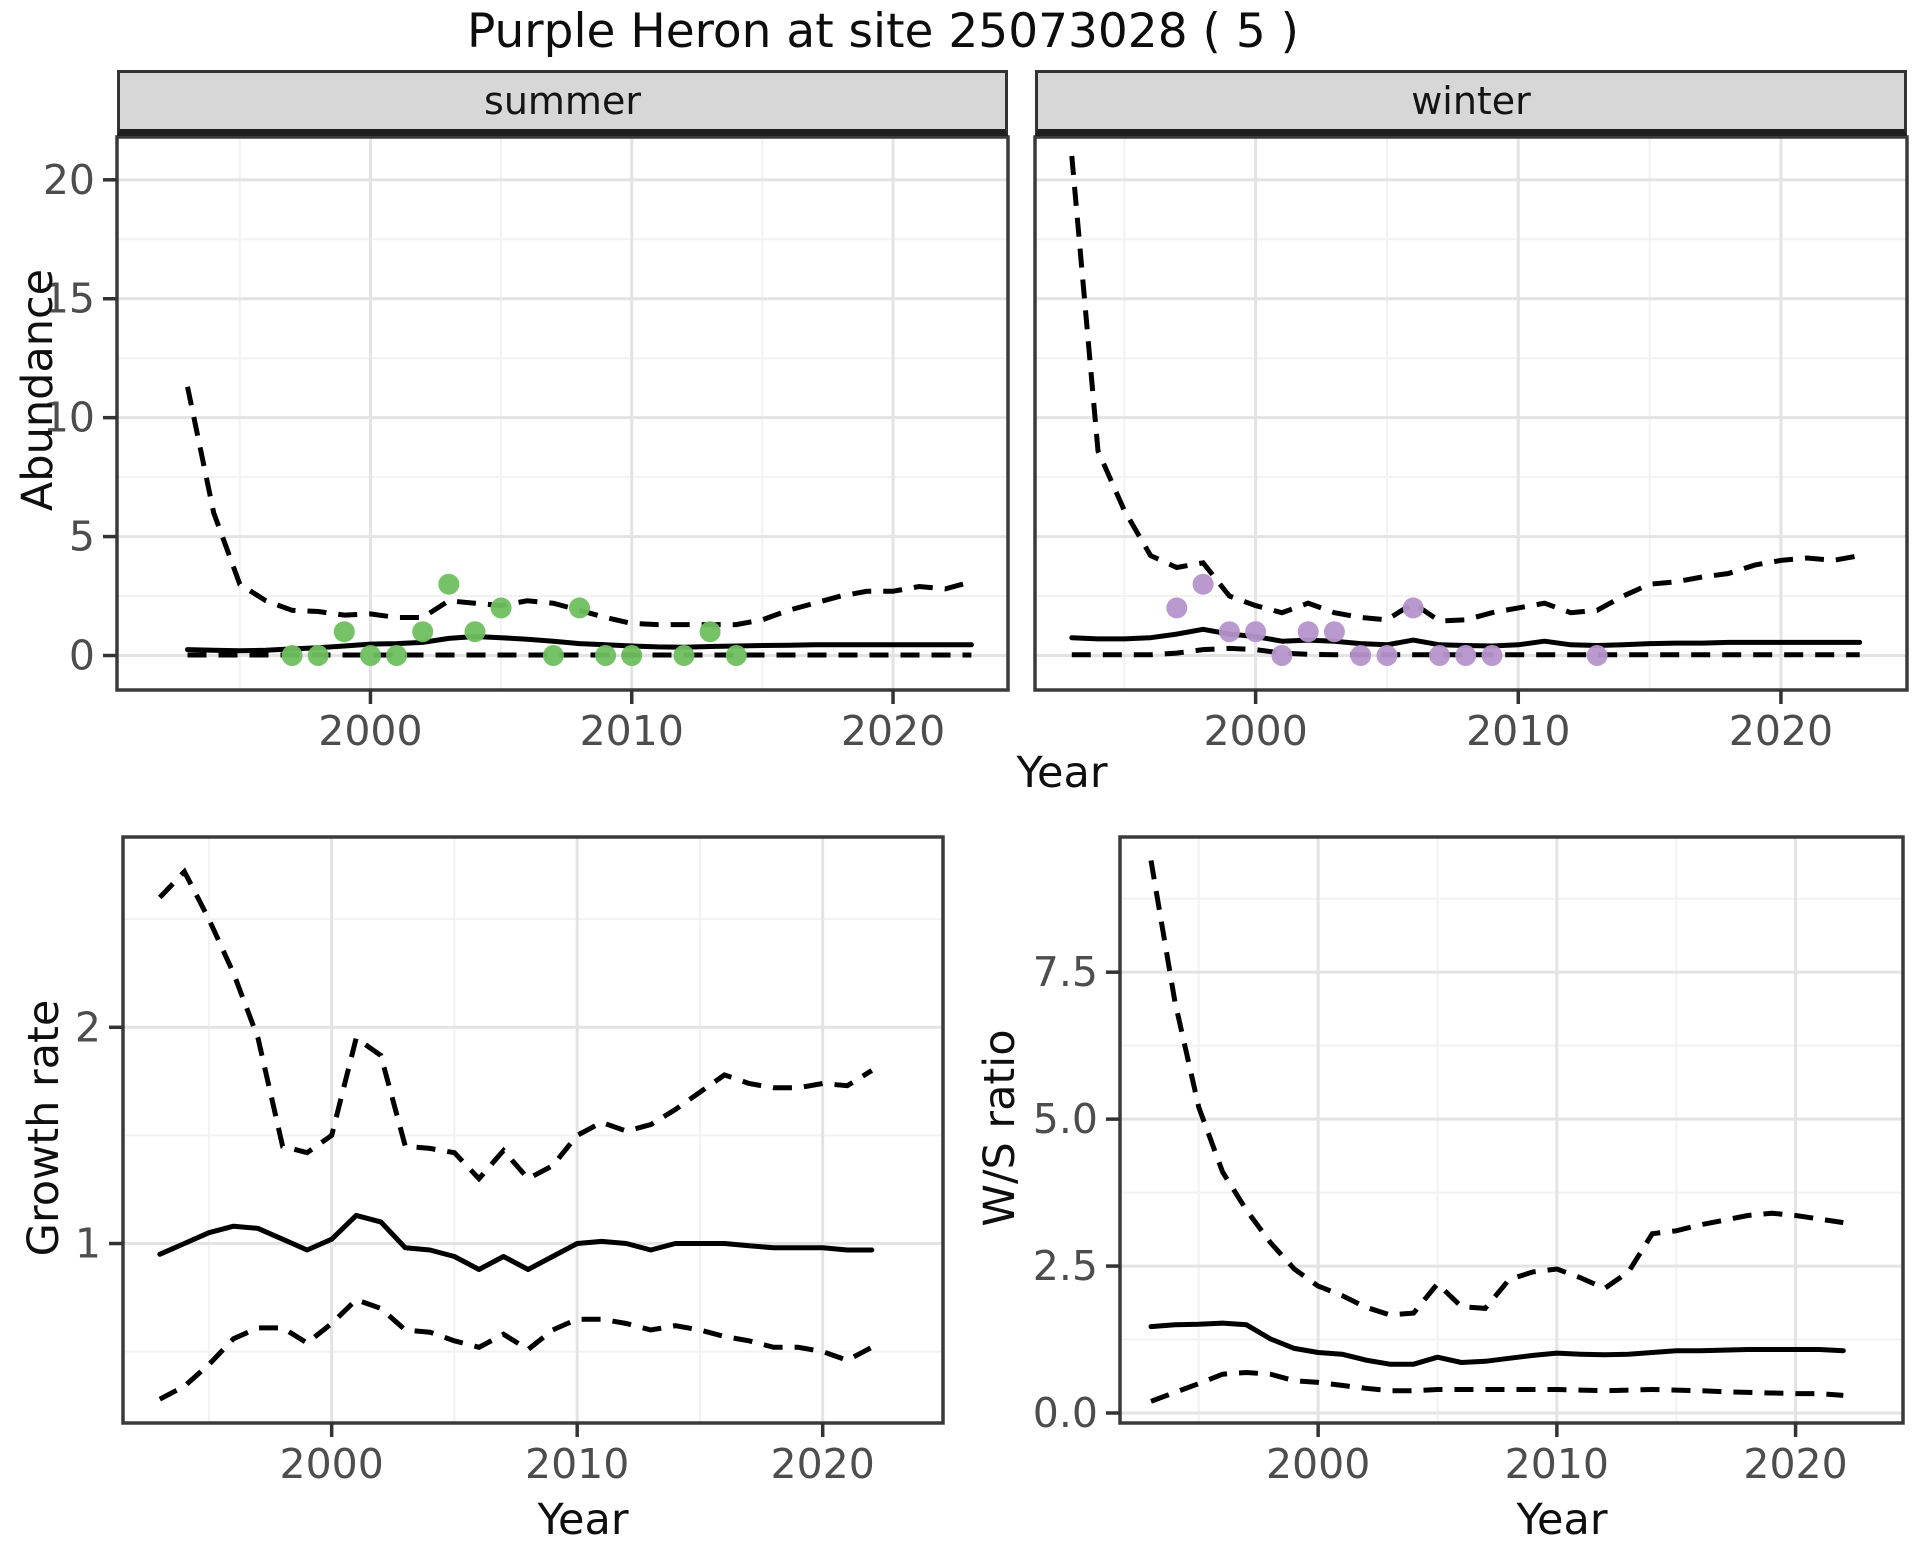  Describe the element at coordinates (82, 537) in the screenshot. I see `y-tick-label: 5` at that location.